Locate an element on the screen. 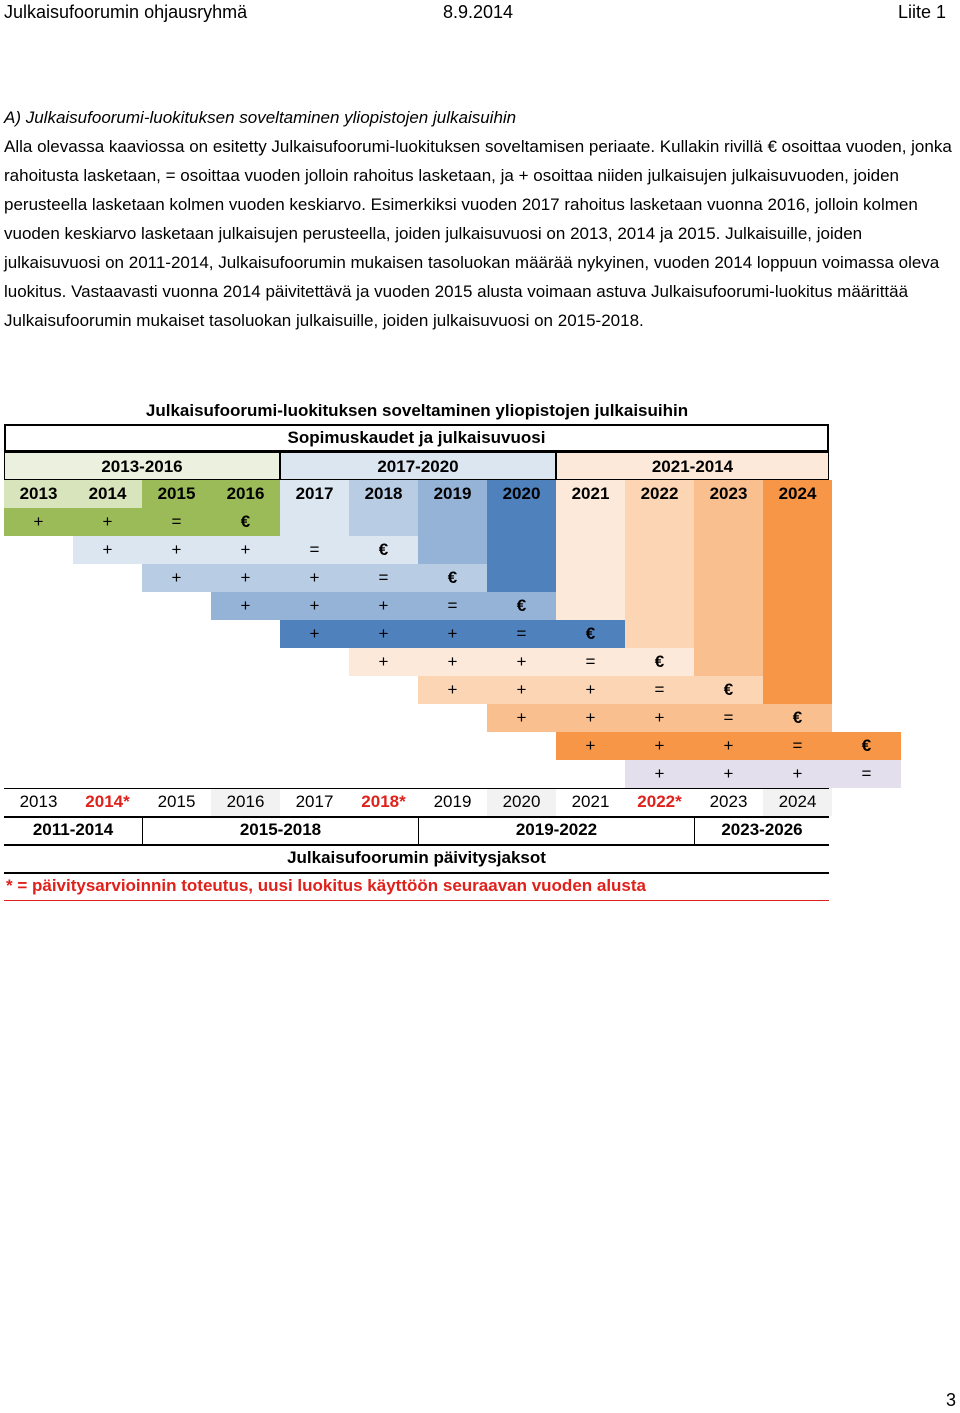 Image resolution: width=960 pixels, height=1413 pixels. header-date: 8.9.2014 is located at coordinates (478, 12).